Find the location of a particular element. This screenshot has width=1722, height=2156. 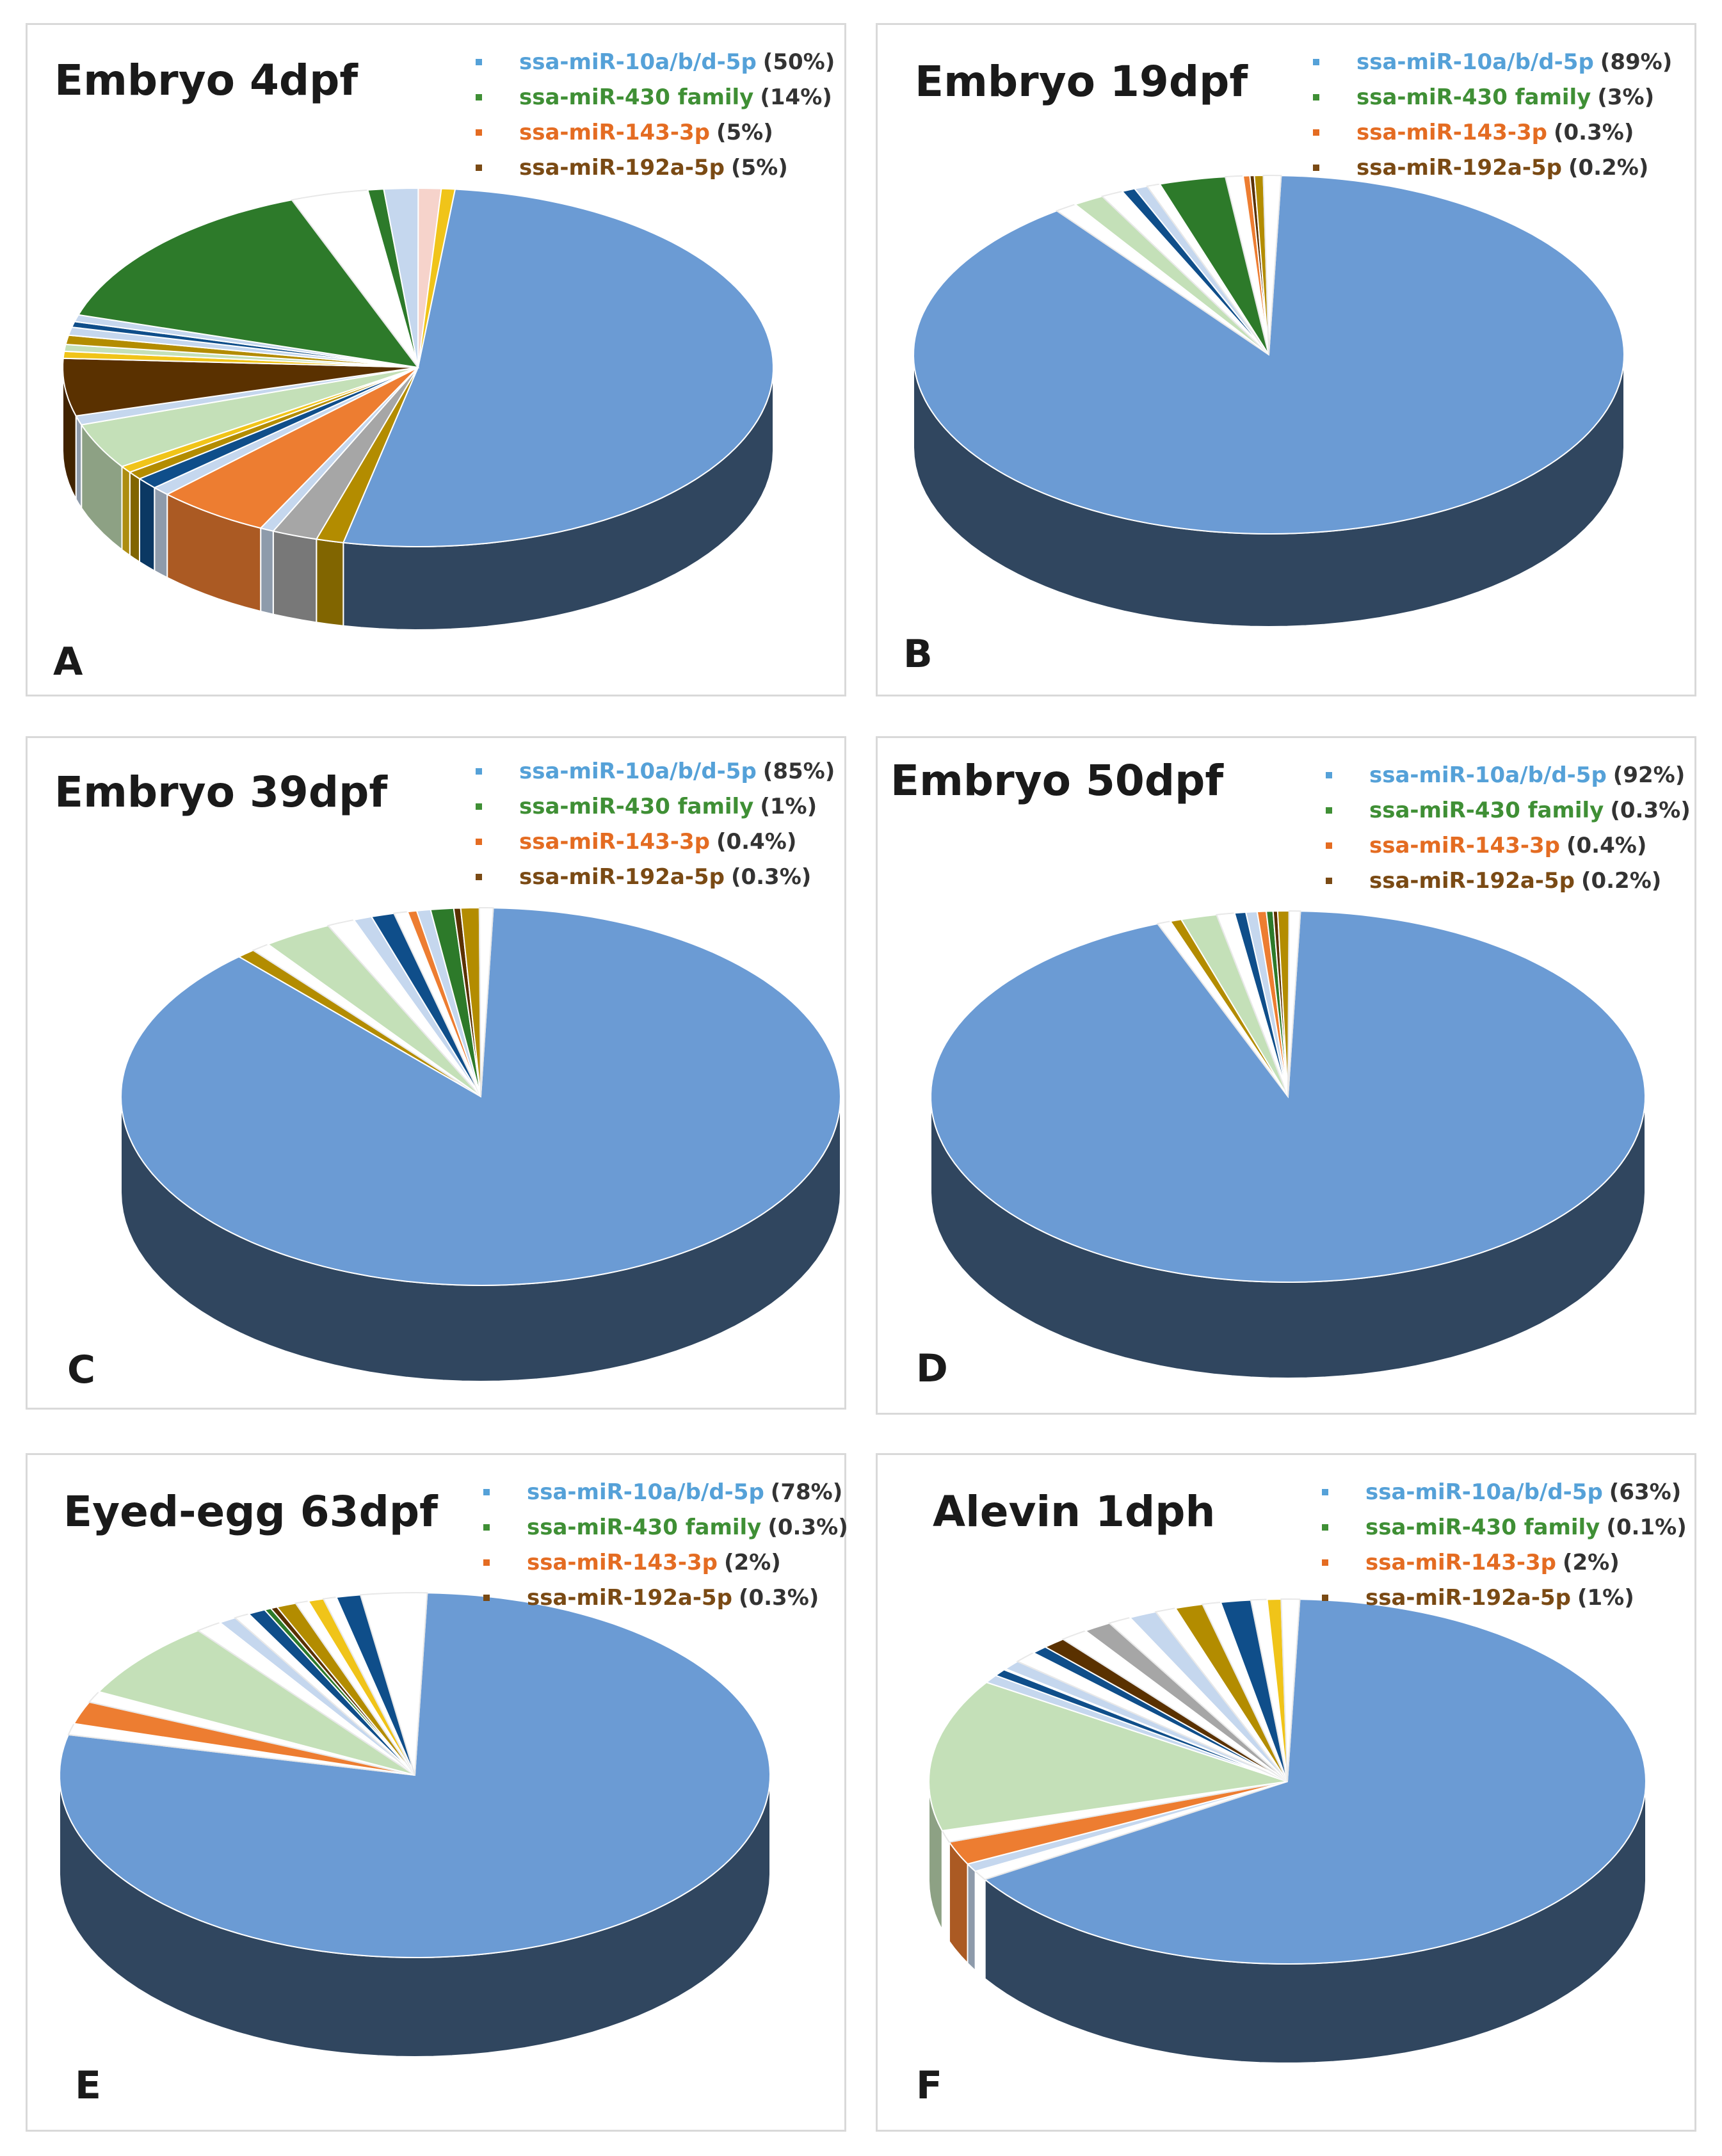

panel-label-c: C is located at coordinates (81, 1370).